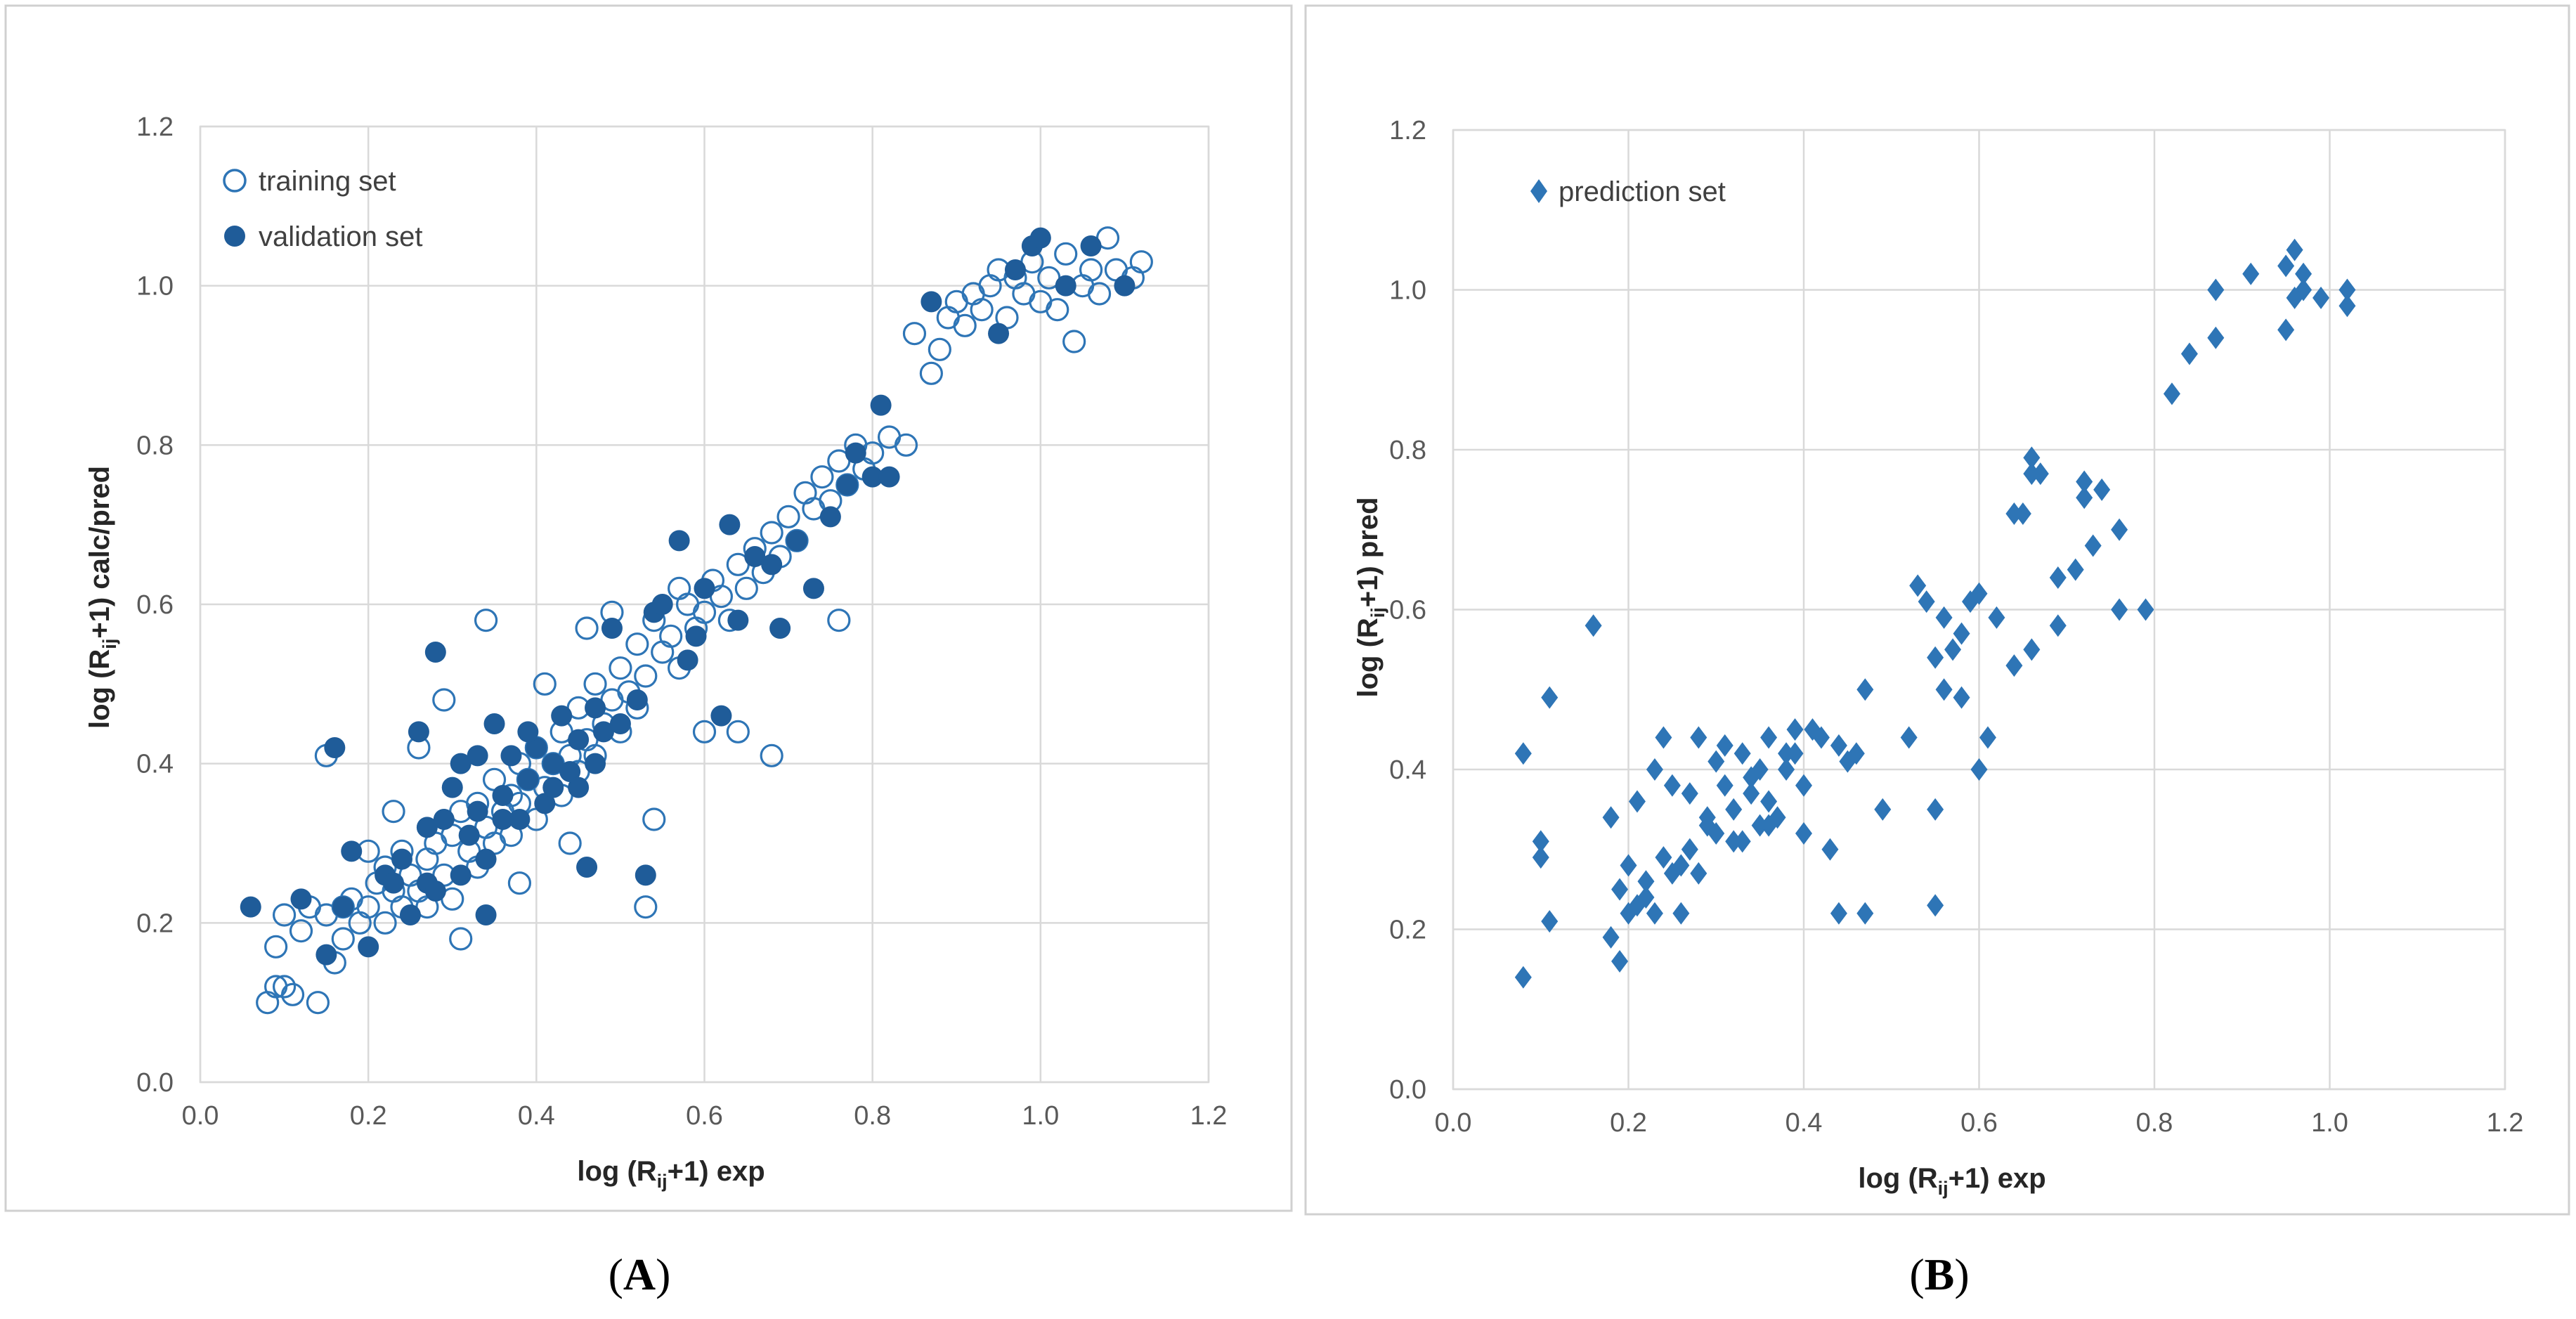 Image resolution: width=2576 pixels, height=1319 pixels. I want to click on legend-prediction-label: prediction set, so click(1642, 191).